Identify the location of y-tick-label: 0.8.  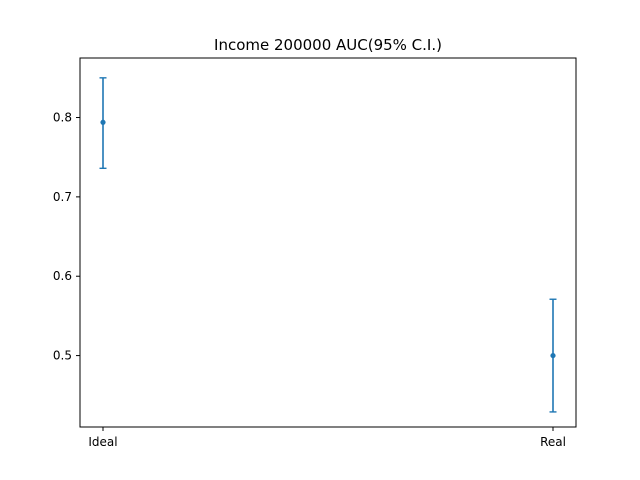
(62, 118).